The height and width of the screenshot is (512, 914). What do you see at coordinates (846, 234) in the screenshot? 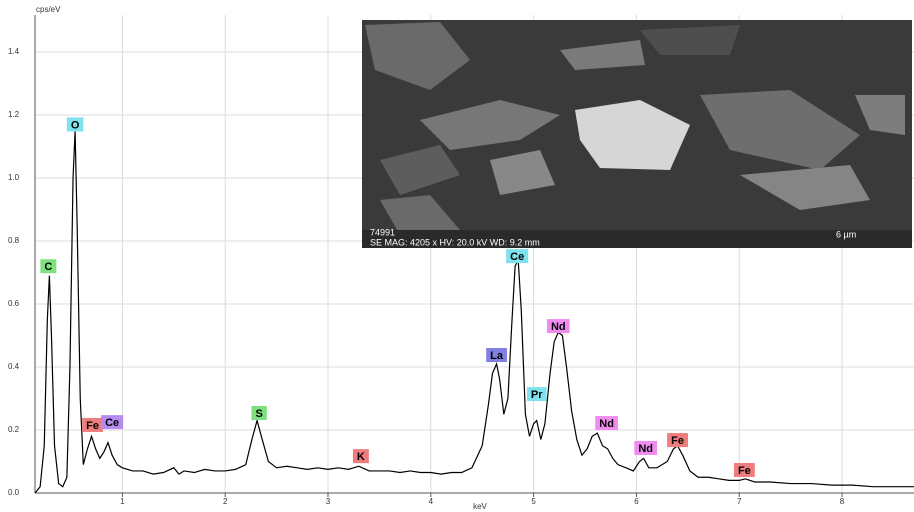
I see `inset-scale: 6 µm` at bounding box center [846, 234].